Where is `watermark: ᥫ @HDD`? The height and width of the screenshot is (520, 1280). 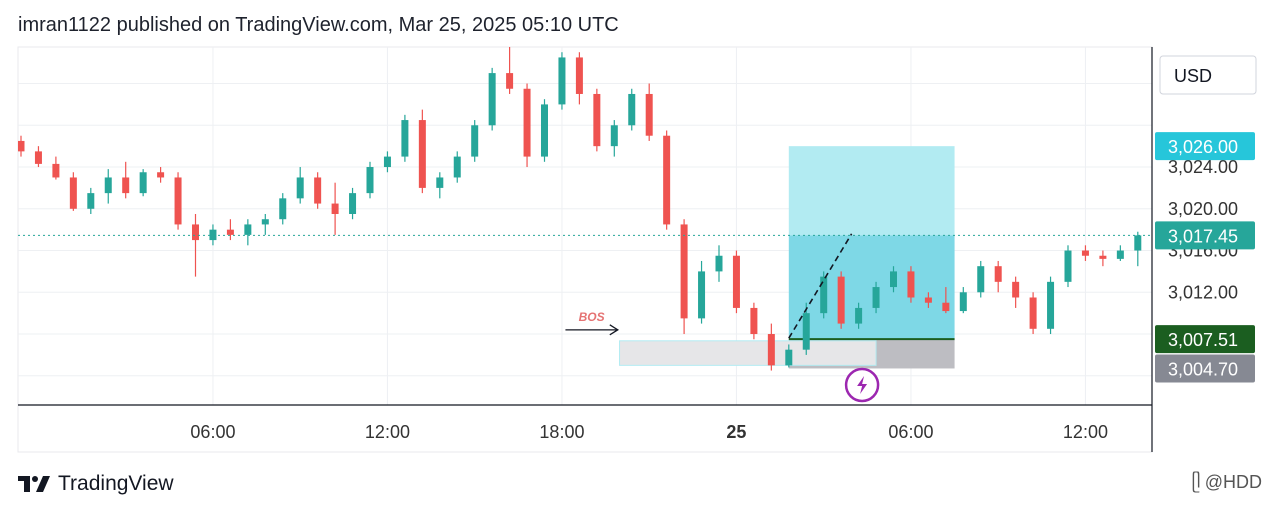 watermark: ᥫ @HDD is located at coordinates (1227, 482).